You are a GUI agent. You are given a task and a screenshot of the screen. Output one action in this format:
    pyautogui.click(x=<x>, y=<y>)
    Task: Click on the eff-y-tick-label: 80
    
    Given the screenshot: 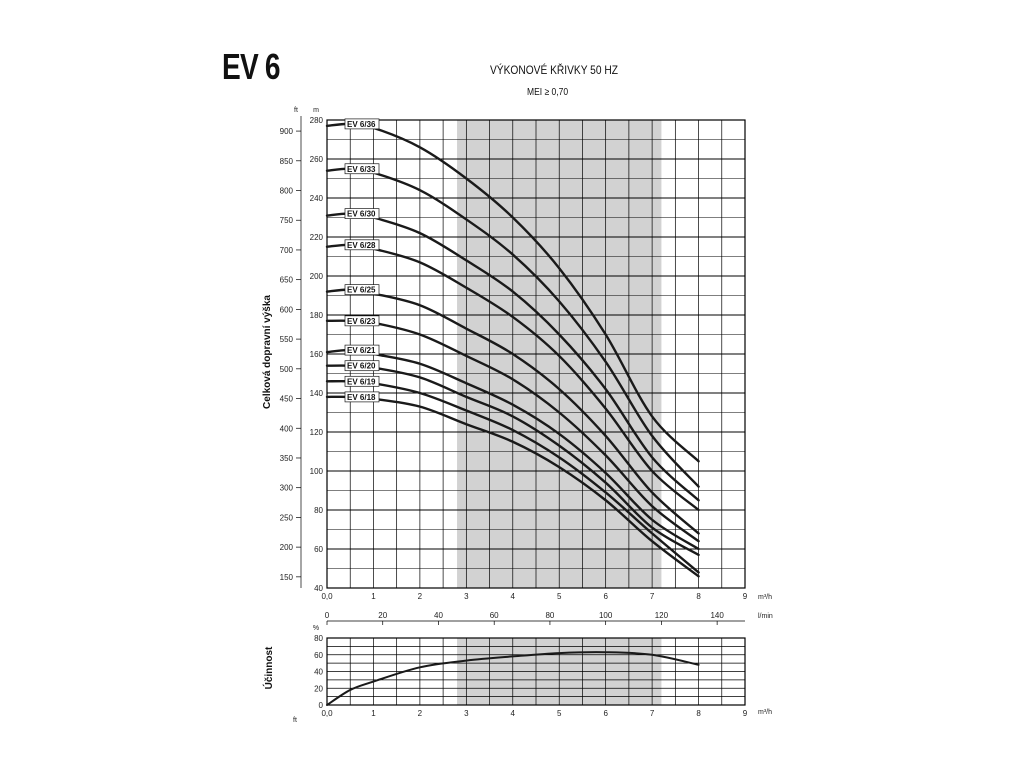 What is the action you would take?
    pyautogui.click(x=318, y=638)
    